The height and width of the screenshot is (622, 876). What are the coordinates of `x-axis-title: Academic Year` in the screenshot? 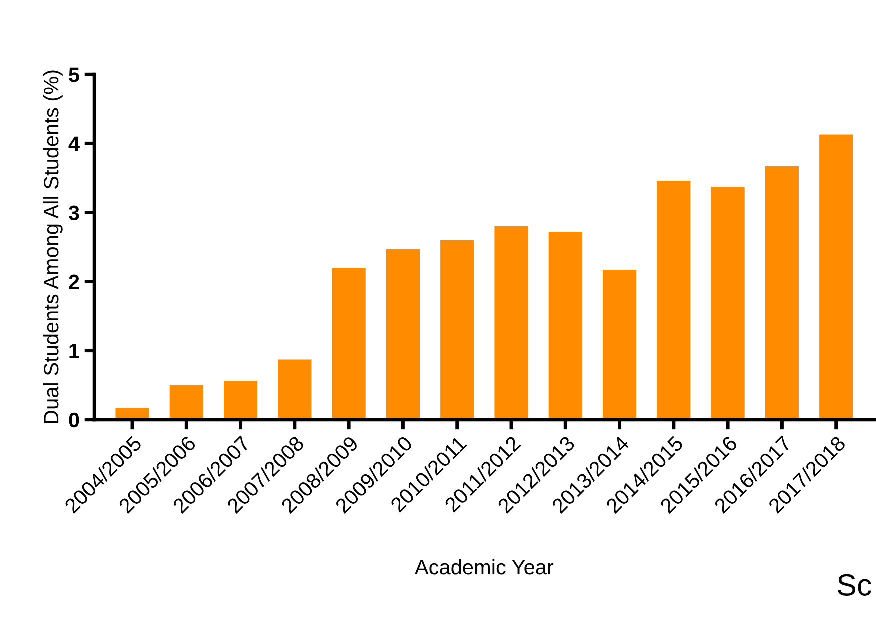 It's located at (484, 567).